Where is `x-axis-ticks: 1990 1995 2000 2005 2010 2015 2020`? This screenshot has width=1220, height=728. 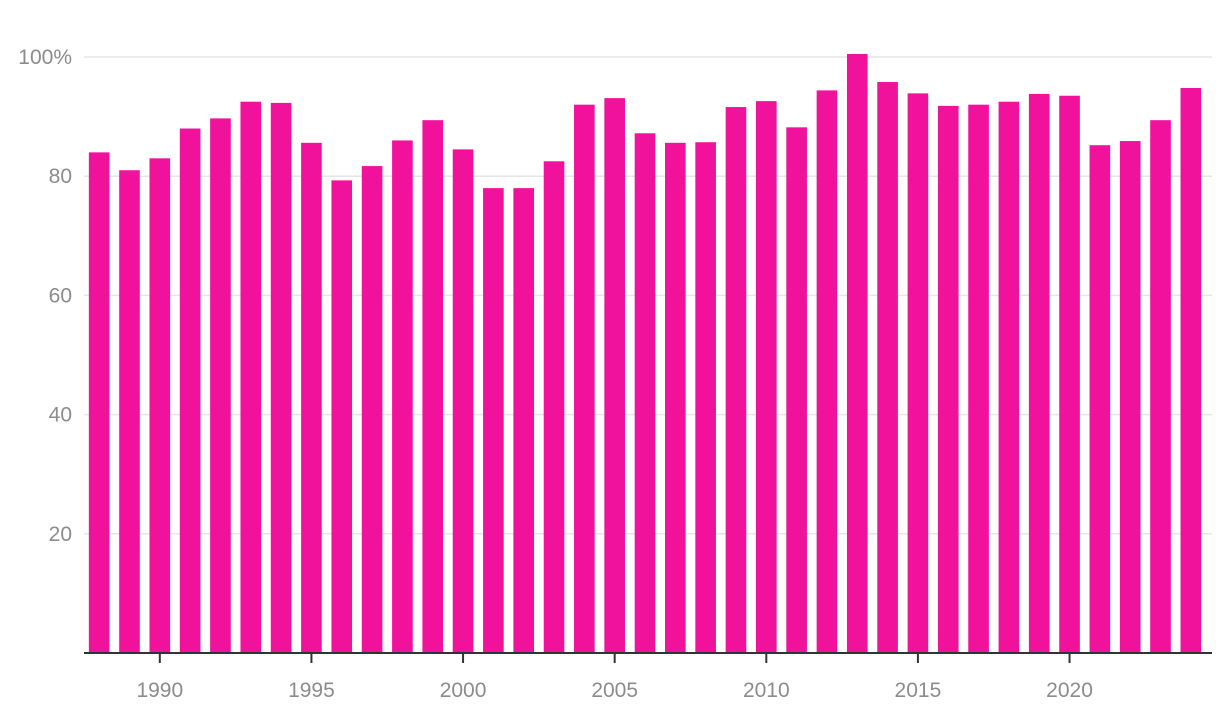 x-axis-ticks: 1990 1995 2000 2005 2010 2015 2020 is located at coordinates (614, 677).